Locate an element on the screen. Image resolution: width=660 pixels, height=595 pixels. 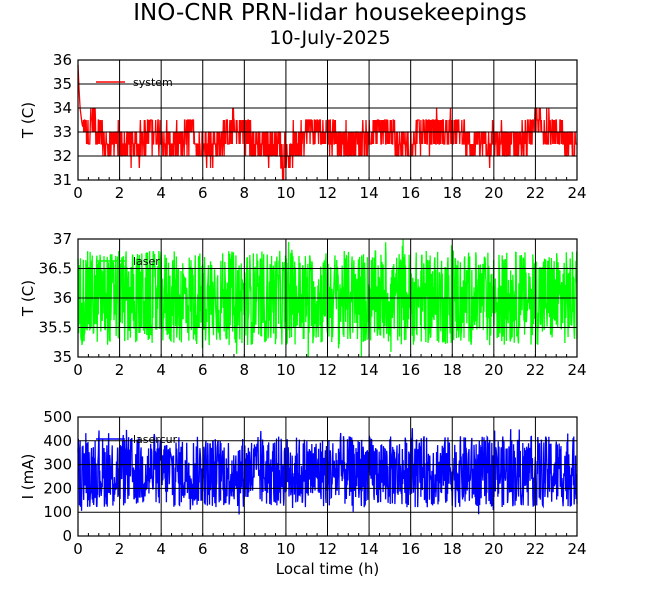
y-tick-label: 36.5 is located at coordinates (55, 269).